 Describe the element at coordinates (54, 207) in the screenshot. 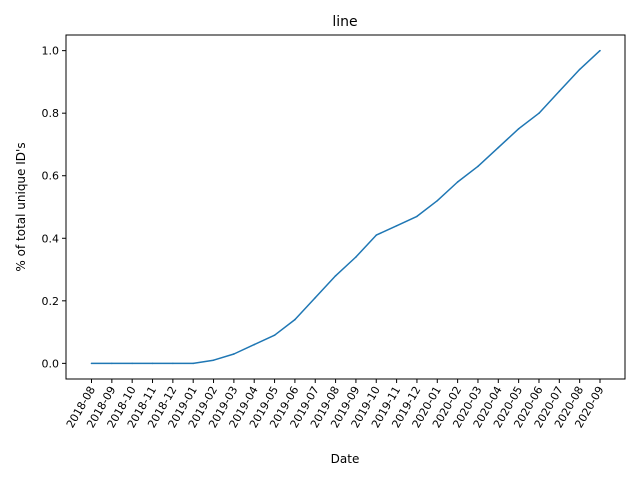

I see `y-axis-ticks: 0.0 0.2 0.4 0.6 0.8 1.0` at that location.